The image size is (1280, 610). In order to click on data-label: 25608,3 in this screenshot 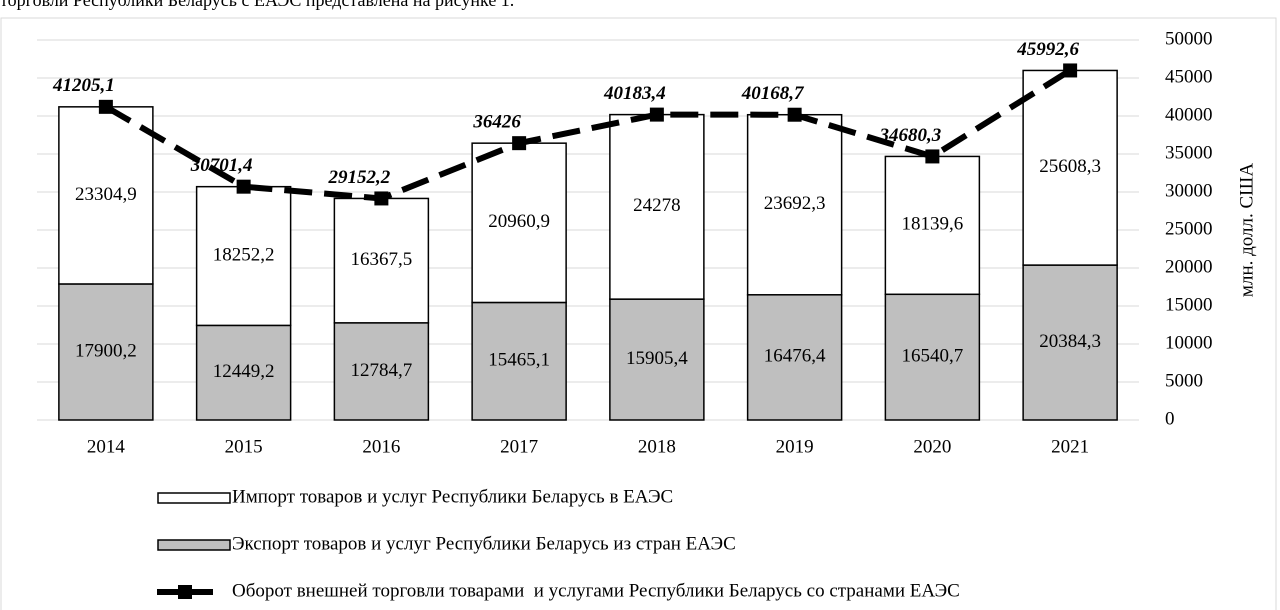, I will do `click(1070, 166)`.